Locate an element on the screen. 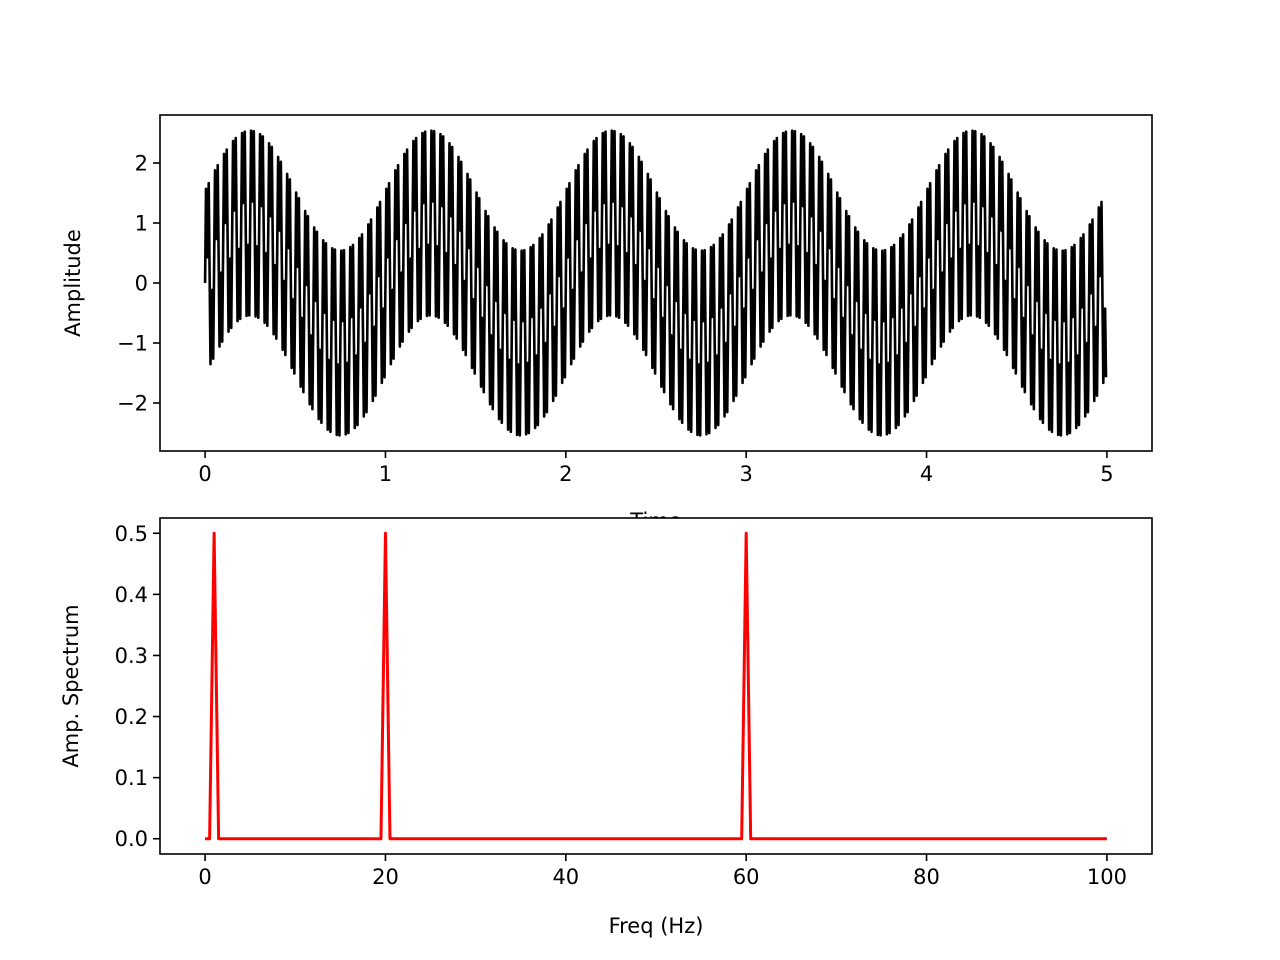  time-y-tick-label: 2 is located at coordinates (141, 164).